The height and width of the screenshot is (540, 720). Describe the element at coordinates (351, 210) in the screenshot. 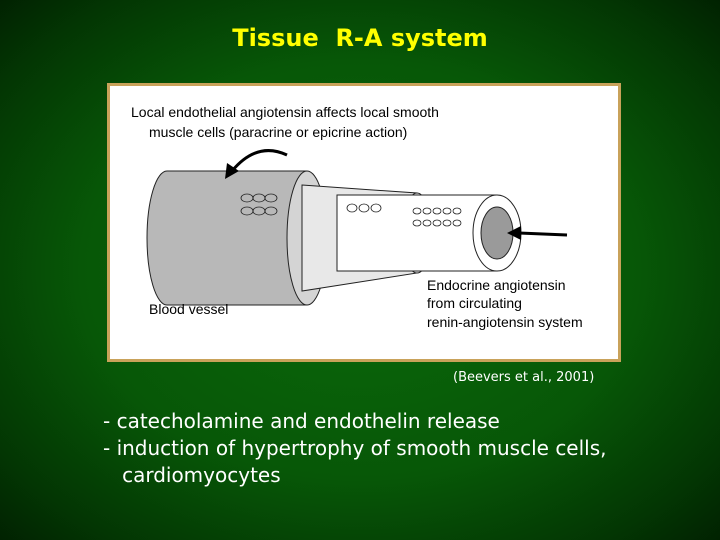

I see `cells` at that location.